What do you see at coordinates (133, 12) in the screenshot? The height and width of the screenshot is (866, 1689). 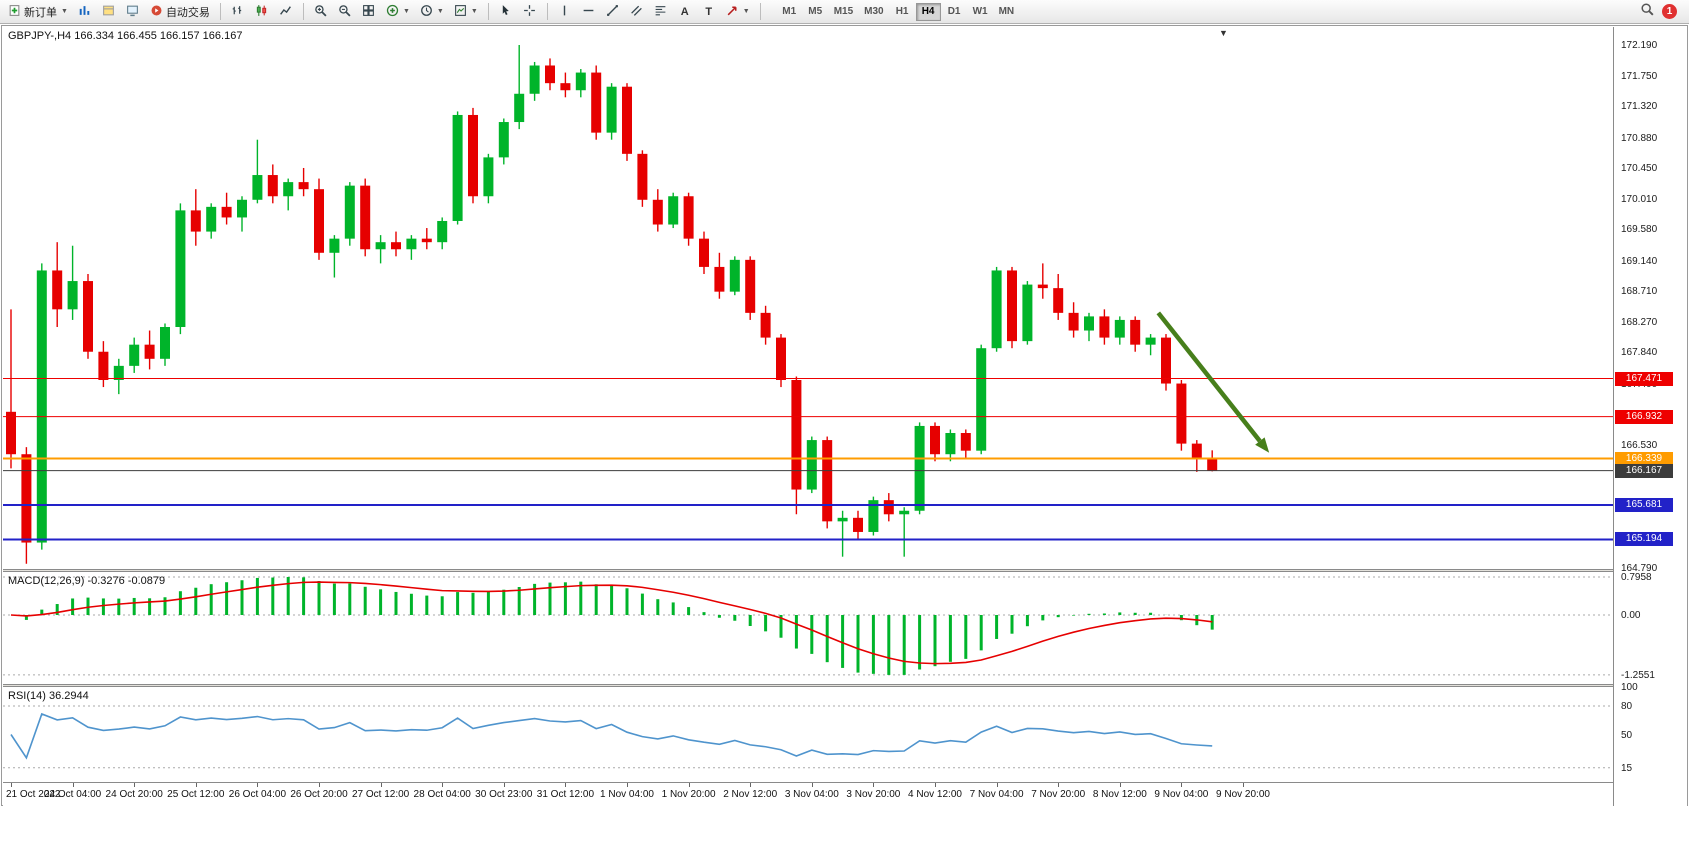 I see `terminal-button` at bounding box center [133, 12].